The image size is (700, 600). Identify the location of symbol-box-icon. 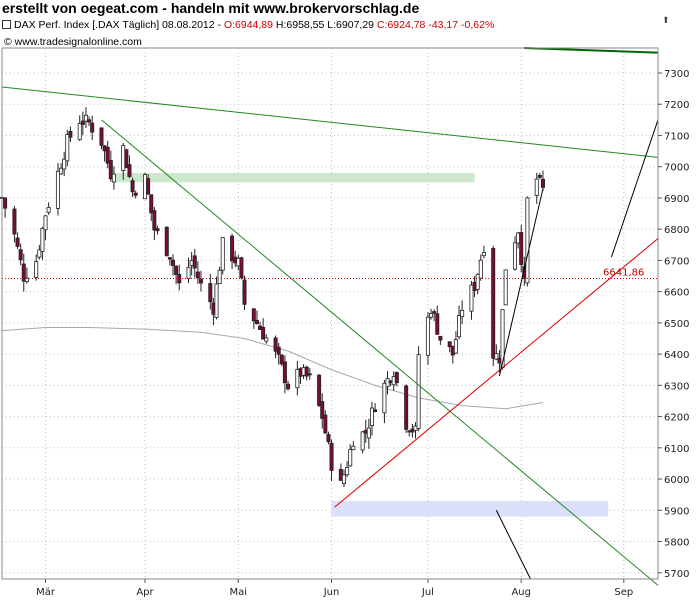
(6, 24).